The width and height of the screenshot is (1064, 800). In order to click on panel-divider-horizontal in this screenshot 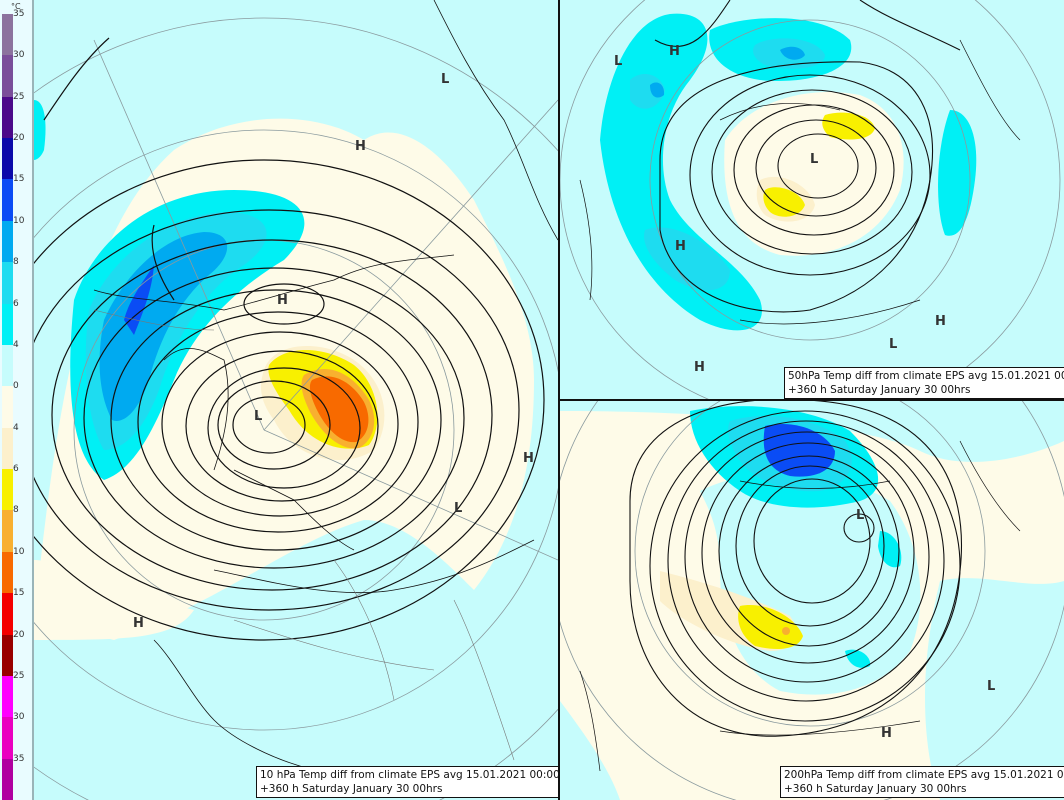, I will do `click(812, 400)`.